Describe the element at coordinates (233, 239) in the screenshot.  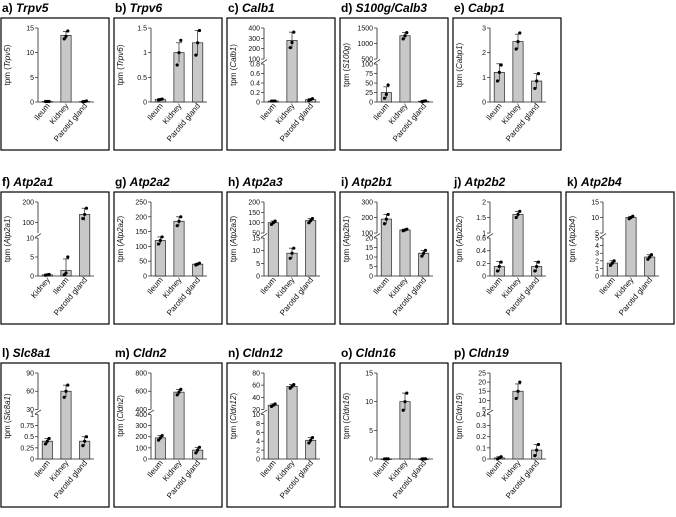
I see `y-axis-label: tpm (Atp2a3)` at that location.